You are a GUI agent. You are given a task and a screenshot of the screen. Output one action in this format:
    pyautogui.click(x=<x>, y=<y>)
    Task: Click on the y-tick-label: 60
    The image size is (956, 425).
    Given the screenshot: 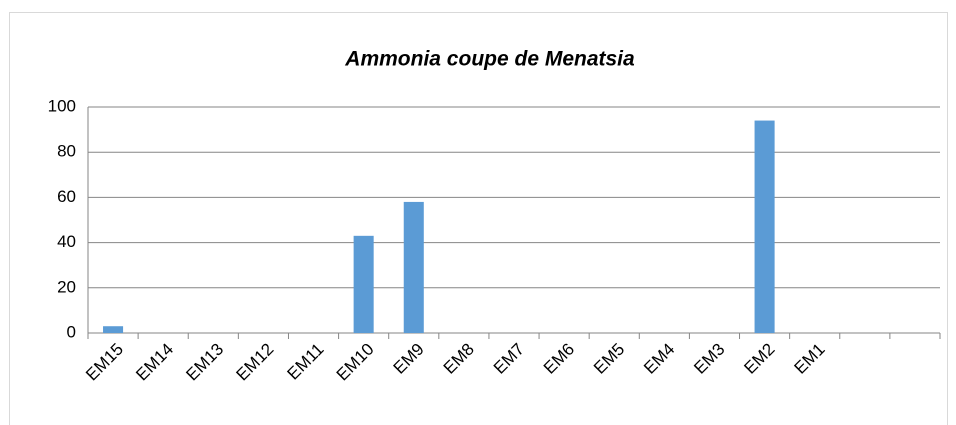 What is the action you would take?
    pyautogui.click(x=66, y=196)
    